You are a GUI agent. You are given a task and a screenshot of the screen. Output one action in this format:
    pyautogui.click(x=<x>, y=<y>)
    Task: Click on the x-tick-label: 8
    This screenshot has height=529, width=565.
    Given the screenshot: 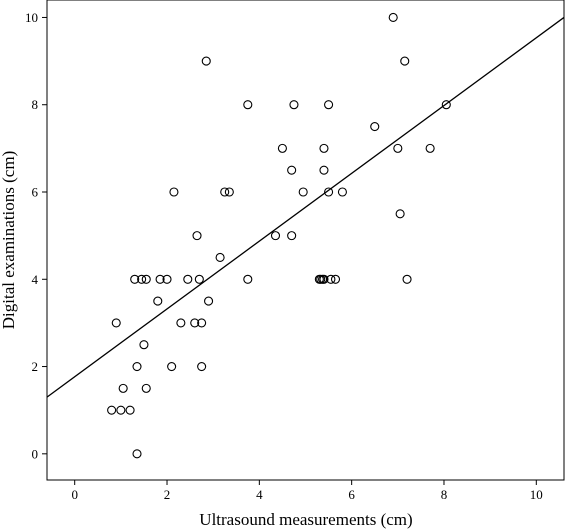 What is the action you would take?
    pyautogui.click(x=444, y=494)
    